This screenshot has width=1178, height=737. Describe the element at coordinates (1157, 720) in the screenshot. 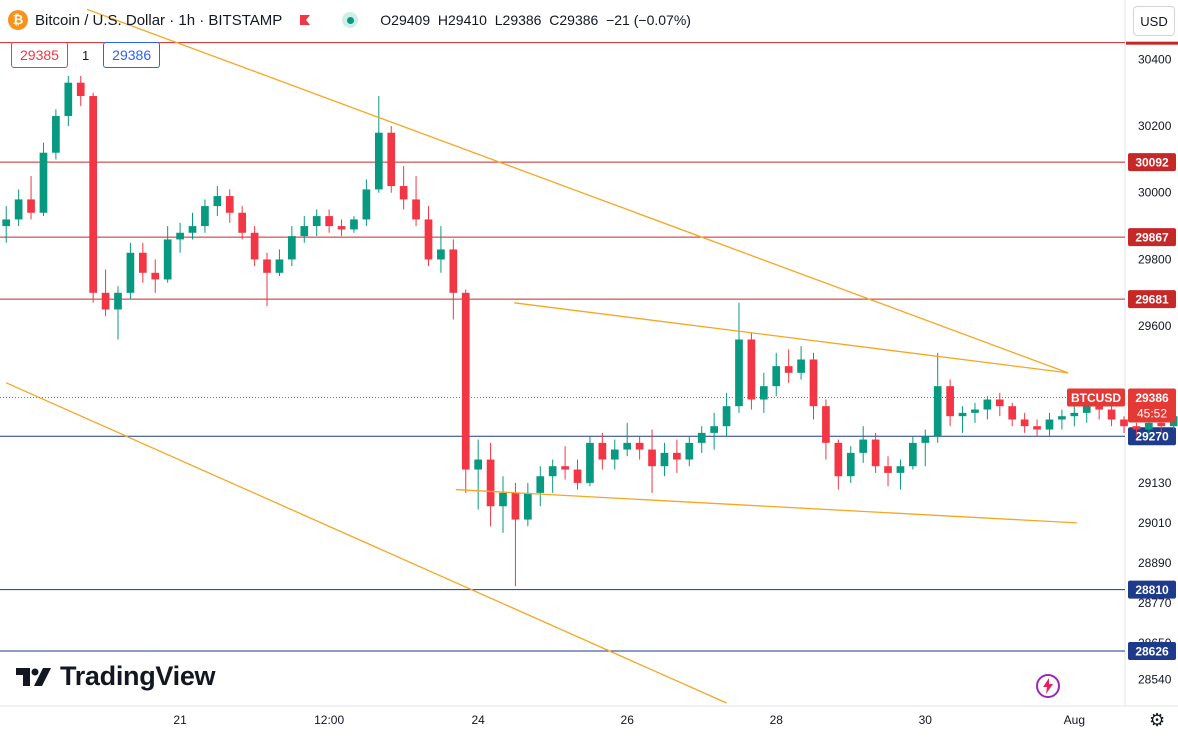

I see `settings-icon: ⚙` at that location.